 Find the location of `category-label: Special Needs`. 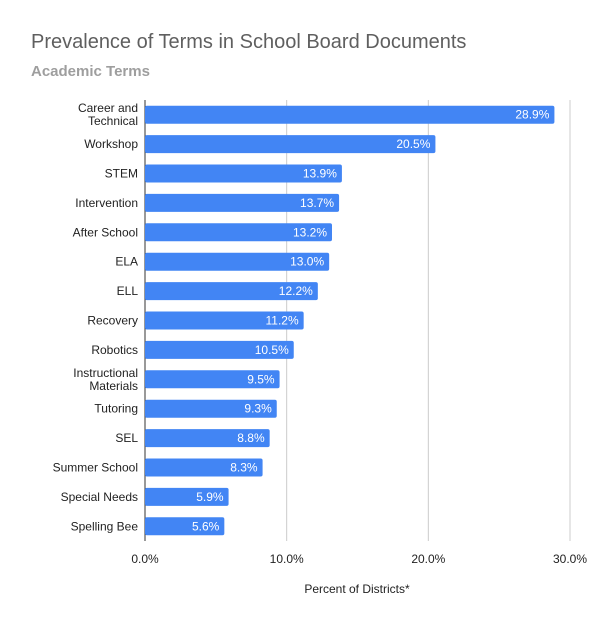

category-label: Special Needs is located at coordinates (99, 497).